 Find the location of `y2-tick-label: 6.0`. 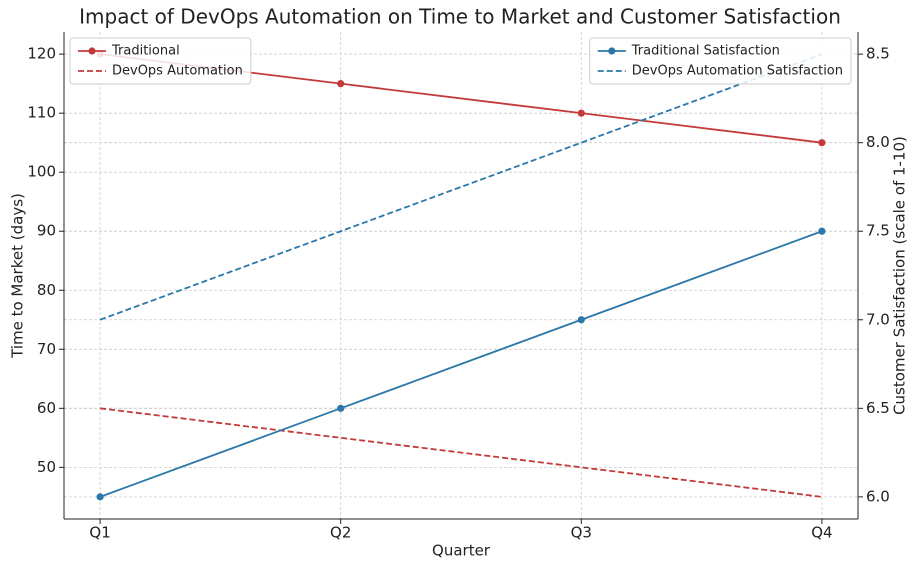

y2-tick-label: 6.0 is located at coordinates (878, 496).